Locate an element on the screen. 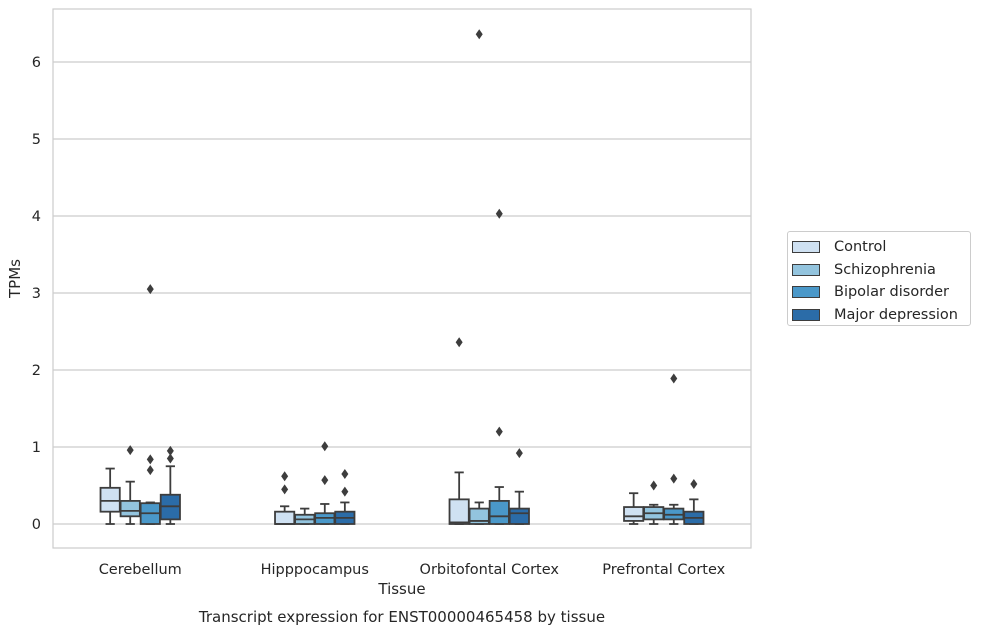 This screenshot has height=634, width=983. y-tick-label: 3 is located at coordinates (36, 294).